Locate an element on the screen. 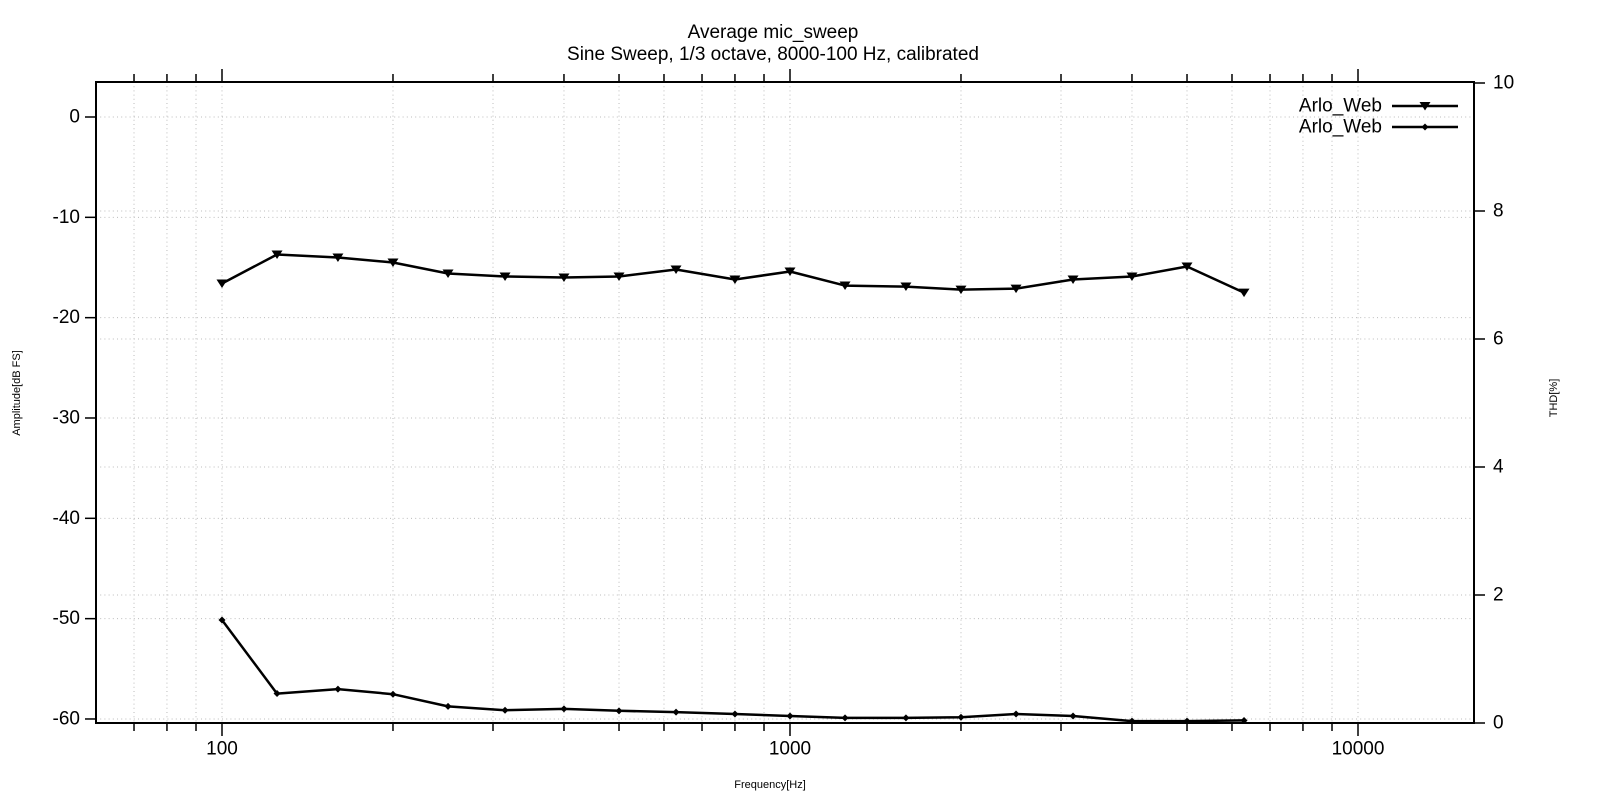 The width and height of the screenshot is (1600, 800). y-right-tick-label: 0 is located at coordinates (1498, 723).